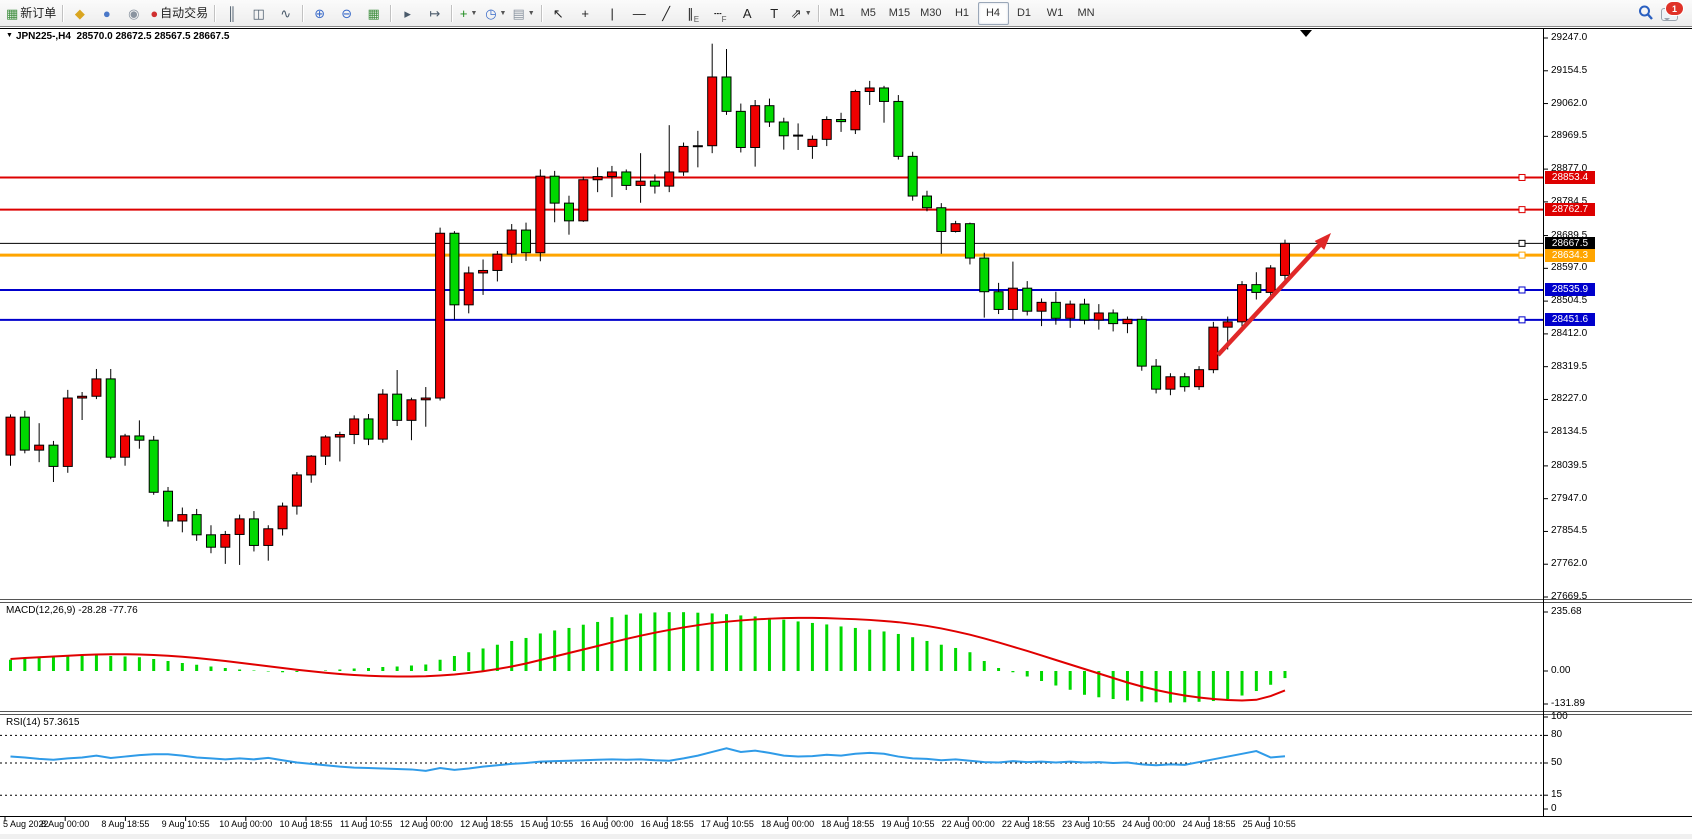 The height and width of the screenshot is (839, 1692). What do you see at coordinates (585, 13) in the screenshot?
I see `crosshair-button: +` at bounding box center [585, 13].